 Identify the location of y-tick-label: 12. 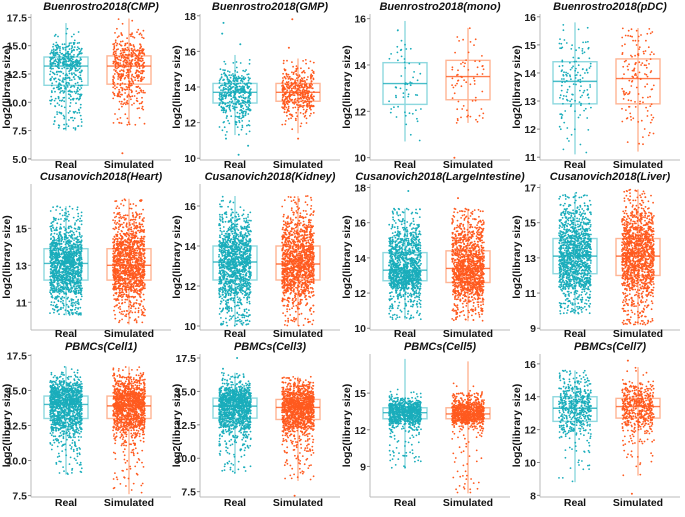
(360, 112).